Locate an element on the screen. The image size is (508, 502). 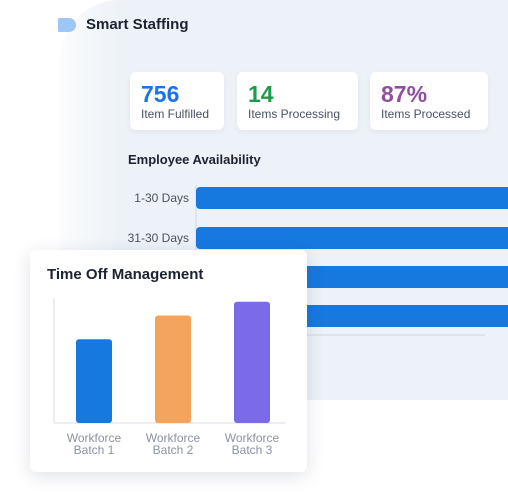
stat-label: Item Fulfilled is located at coordinates (175, 114).